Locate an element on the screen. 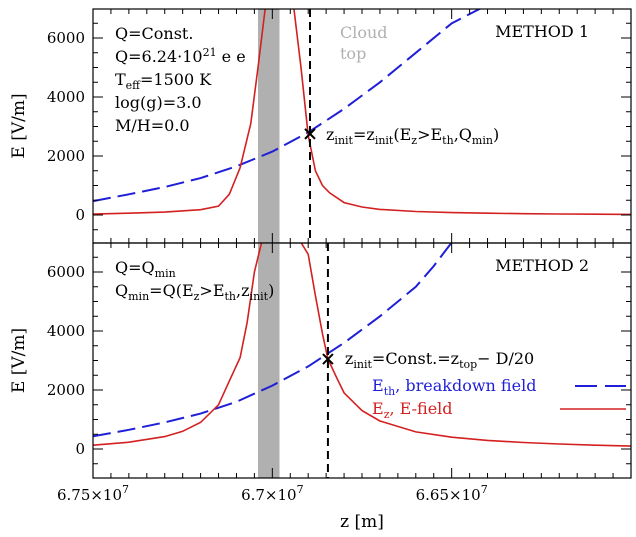 Image resolution: width=636 pixels, height=537 pixels. marker-label: zinit=Const.=ztop− D/20 is located at coordinates (439, 360).